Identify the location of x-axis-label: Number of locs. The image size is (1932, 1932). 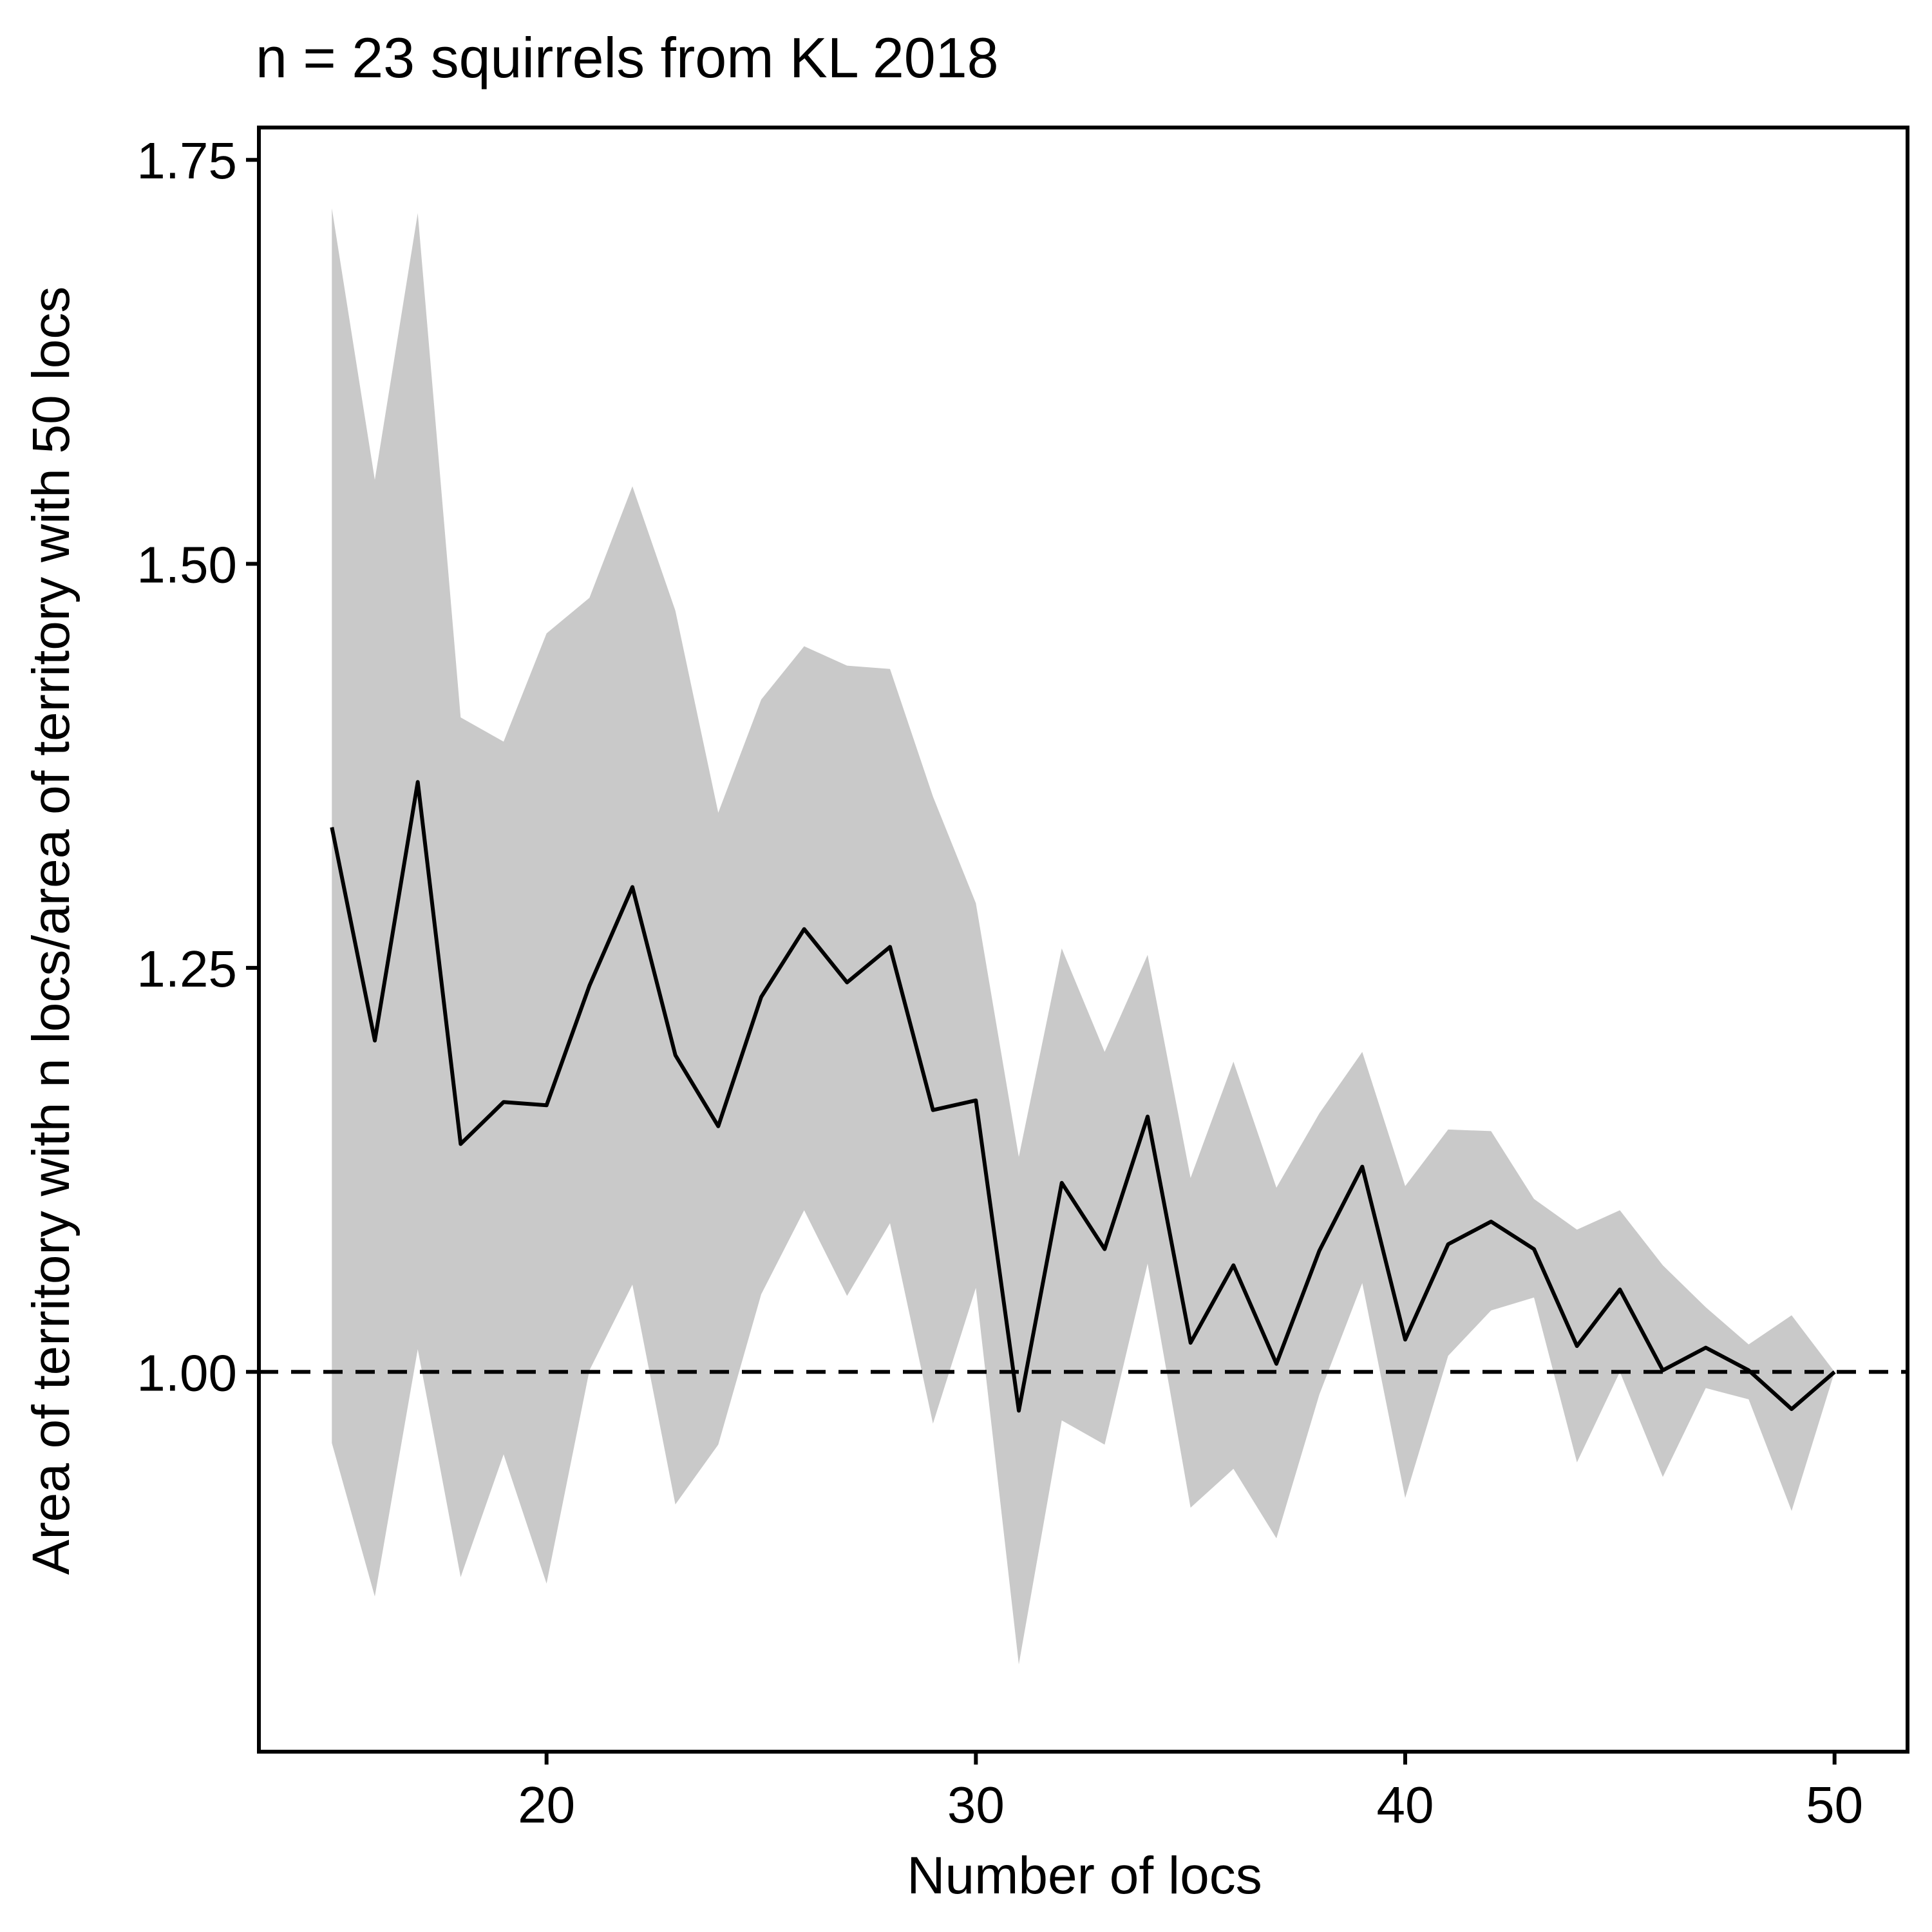
(1084, 1876).